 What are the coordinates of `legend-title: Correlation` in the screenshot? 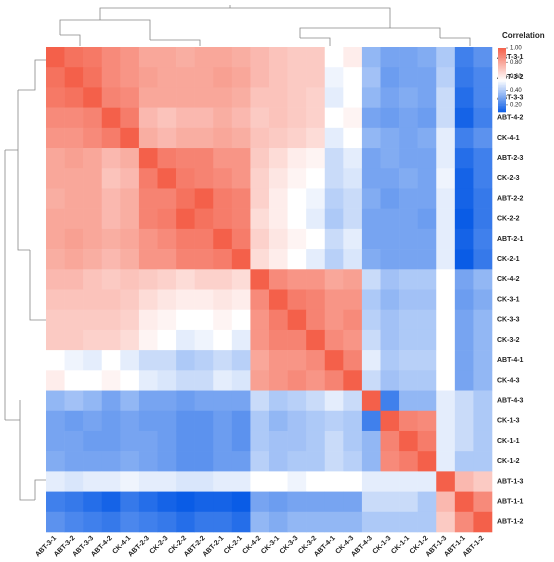 It's located at (523, 35).